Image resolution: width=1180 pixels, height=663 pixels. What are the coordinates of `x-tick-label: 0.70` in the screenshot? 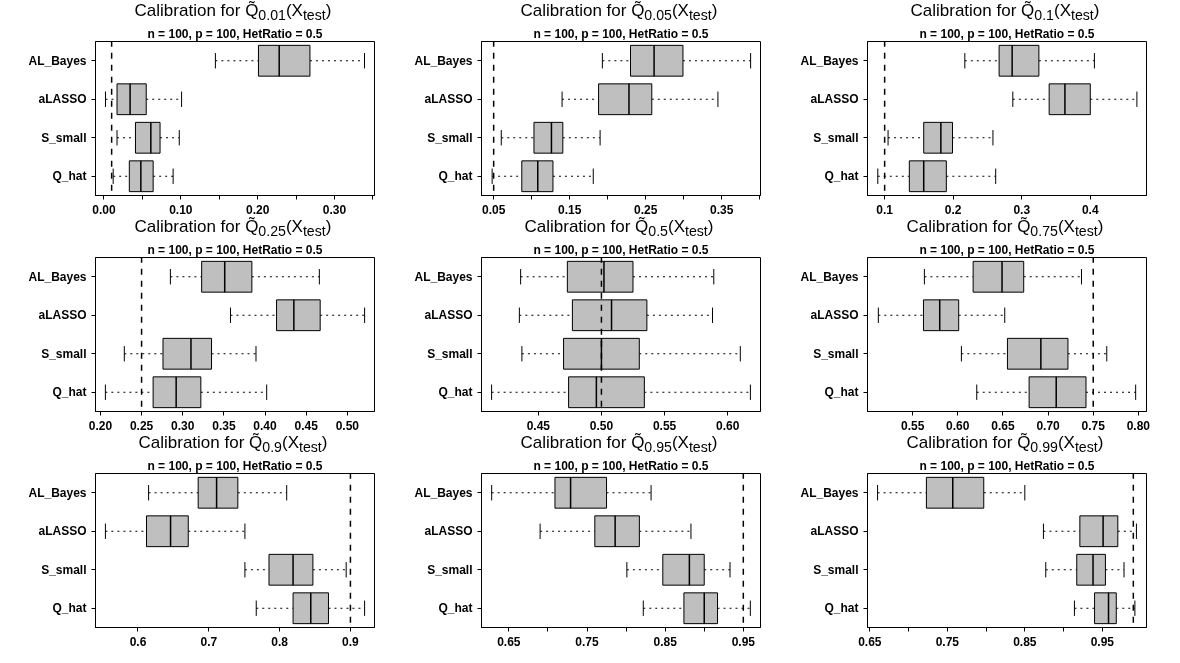 It's located at (1048, 425).